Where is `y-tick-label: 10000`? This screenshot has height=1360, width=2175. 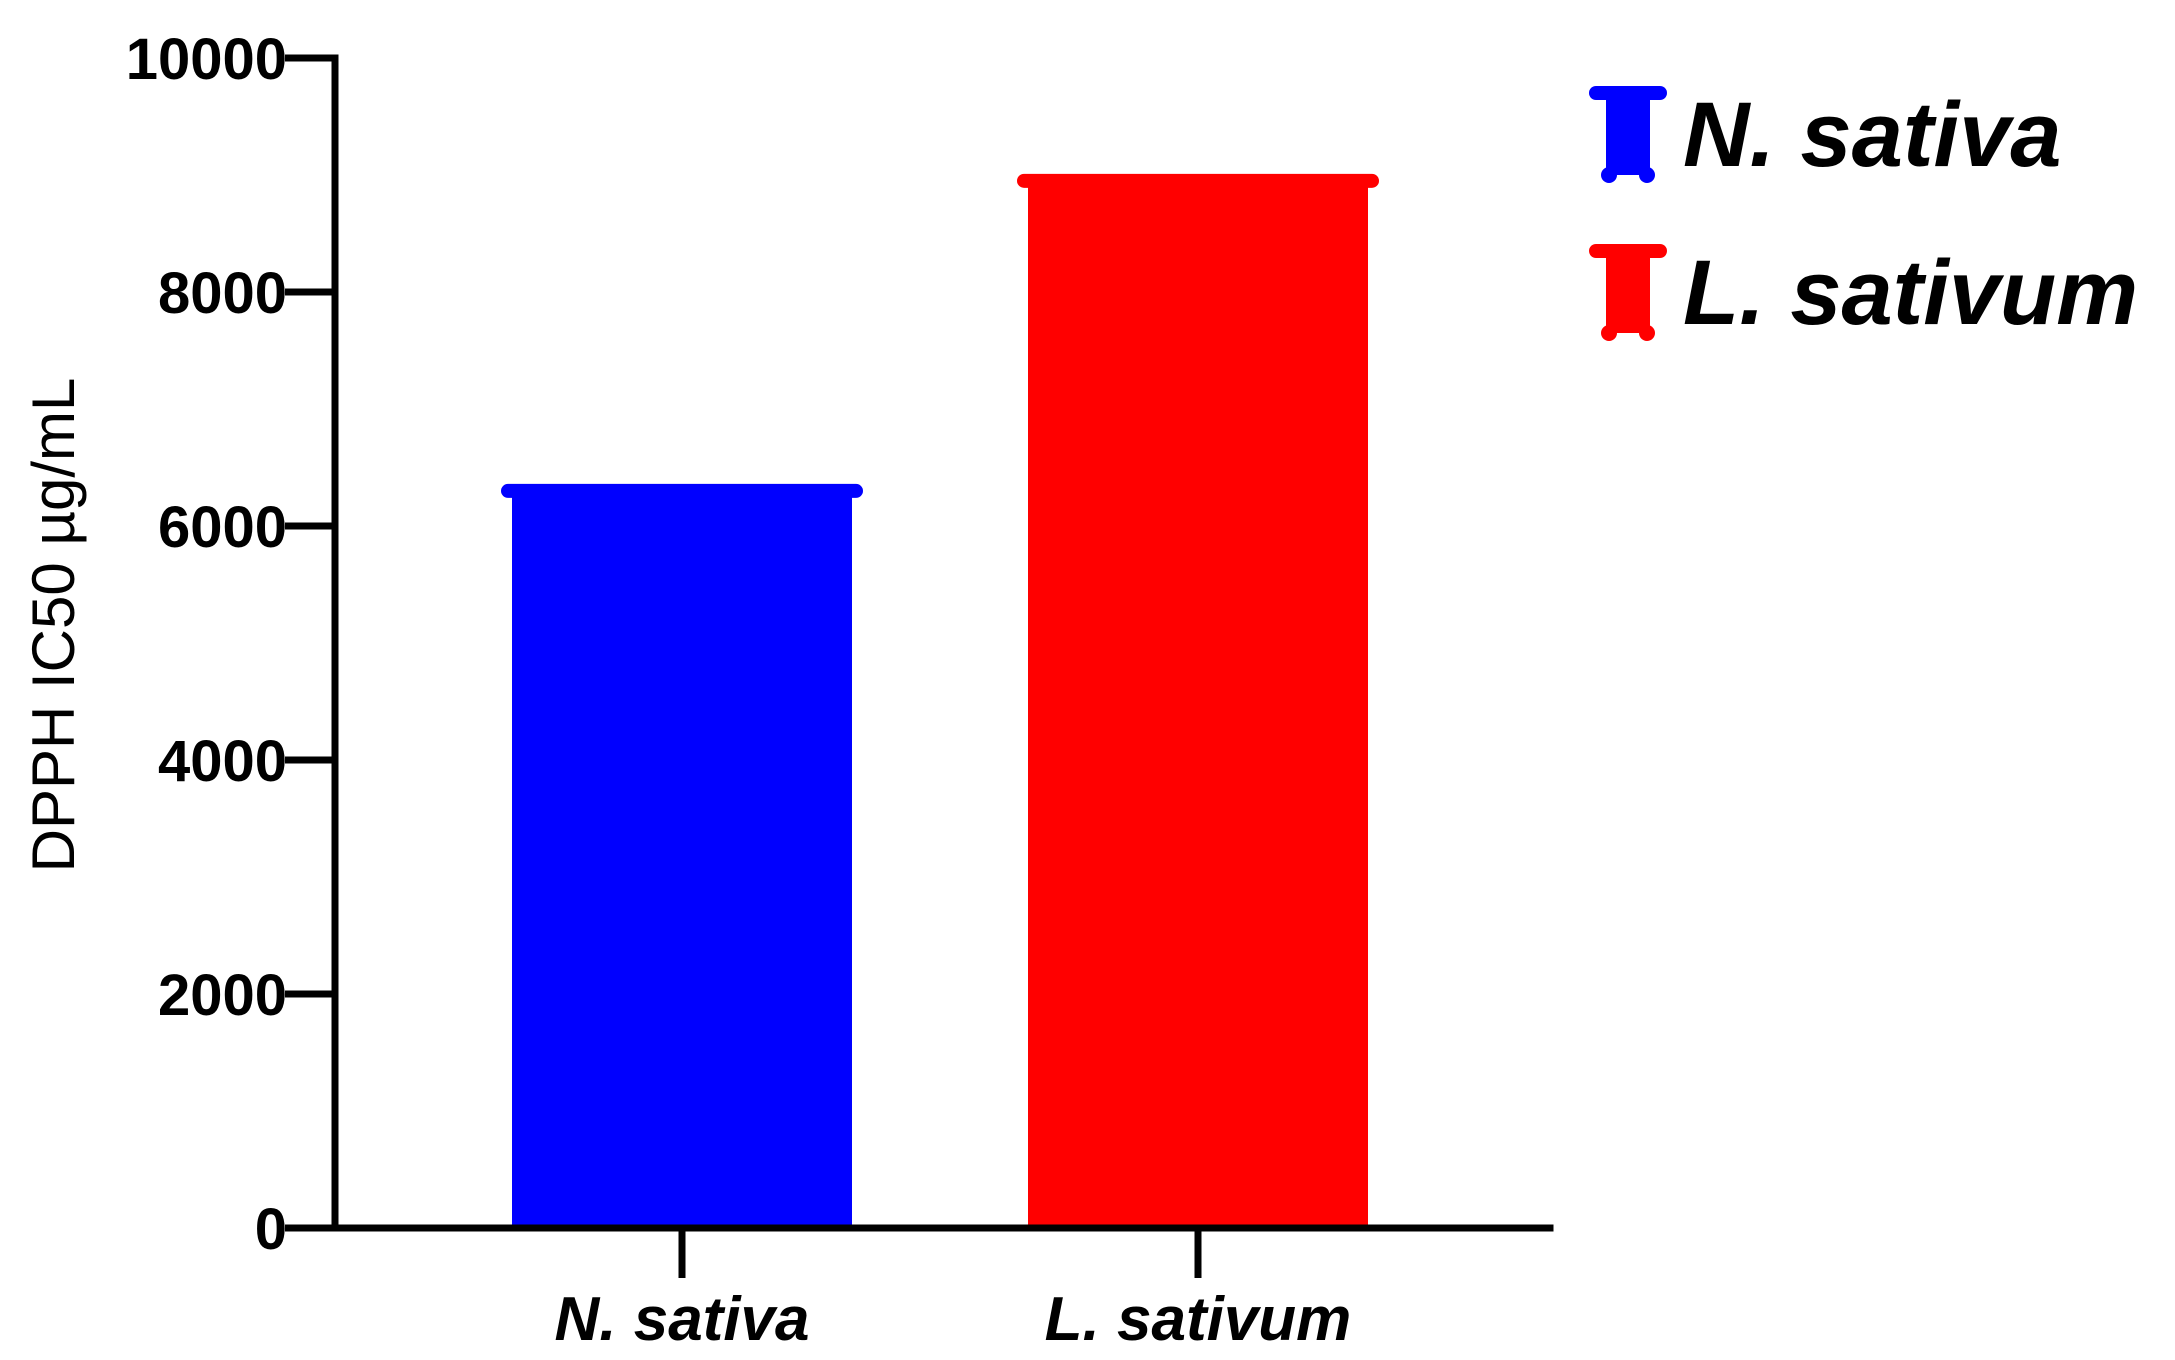 y-tick-label: 10000 is located at coordinates (206, 59).